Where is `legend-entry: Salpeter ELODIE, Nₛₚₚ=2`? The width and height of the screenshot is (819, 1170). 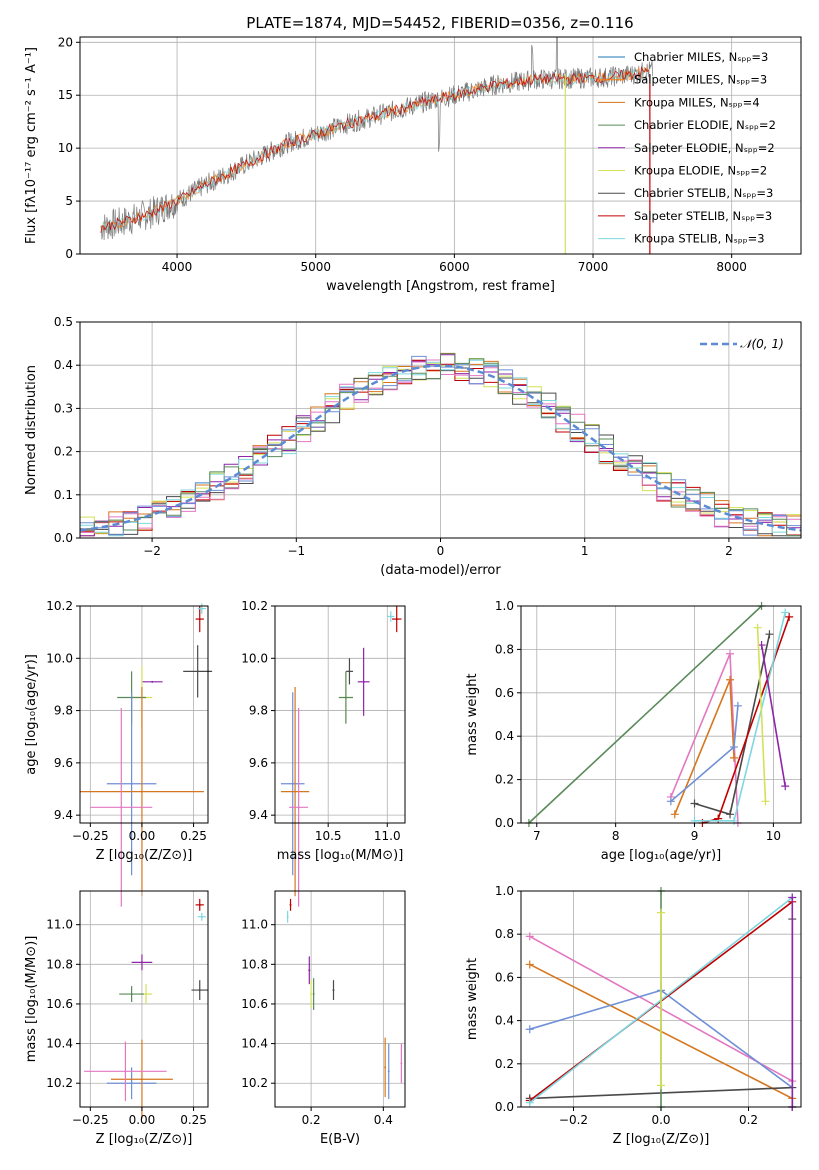
legend-entry: Salpeter ELODIE, Nₛₚₚ=2 is located at coordinates (704, 148).